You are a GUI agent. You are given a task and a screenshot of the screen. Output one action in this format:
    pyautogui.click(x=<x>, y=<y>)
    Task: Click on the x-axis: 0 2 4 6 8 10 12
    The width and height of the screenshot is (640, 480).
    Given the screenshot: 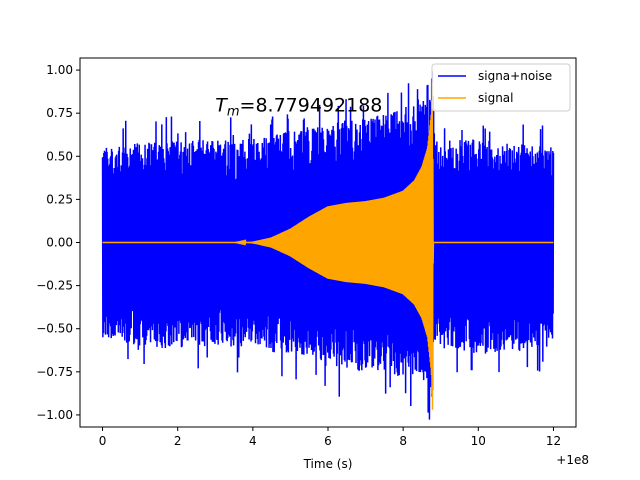 What is the action you would take?
    pyautogui.click(x=330, y=437)
    